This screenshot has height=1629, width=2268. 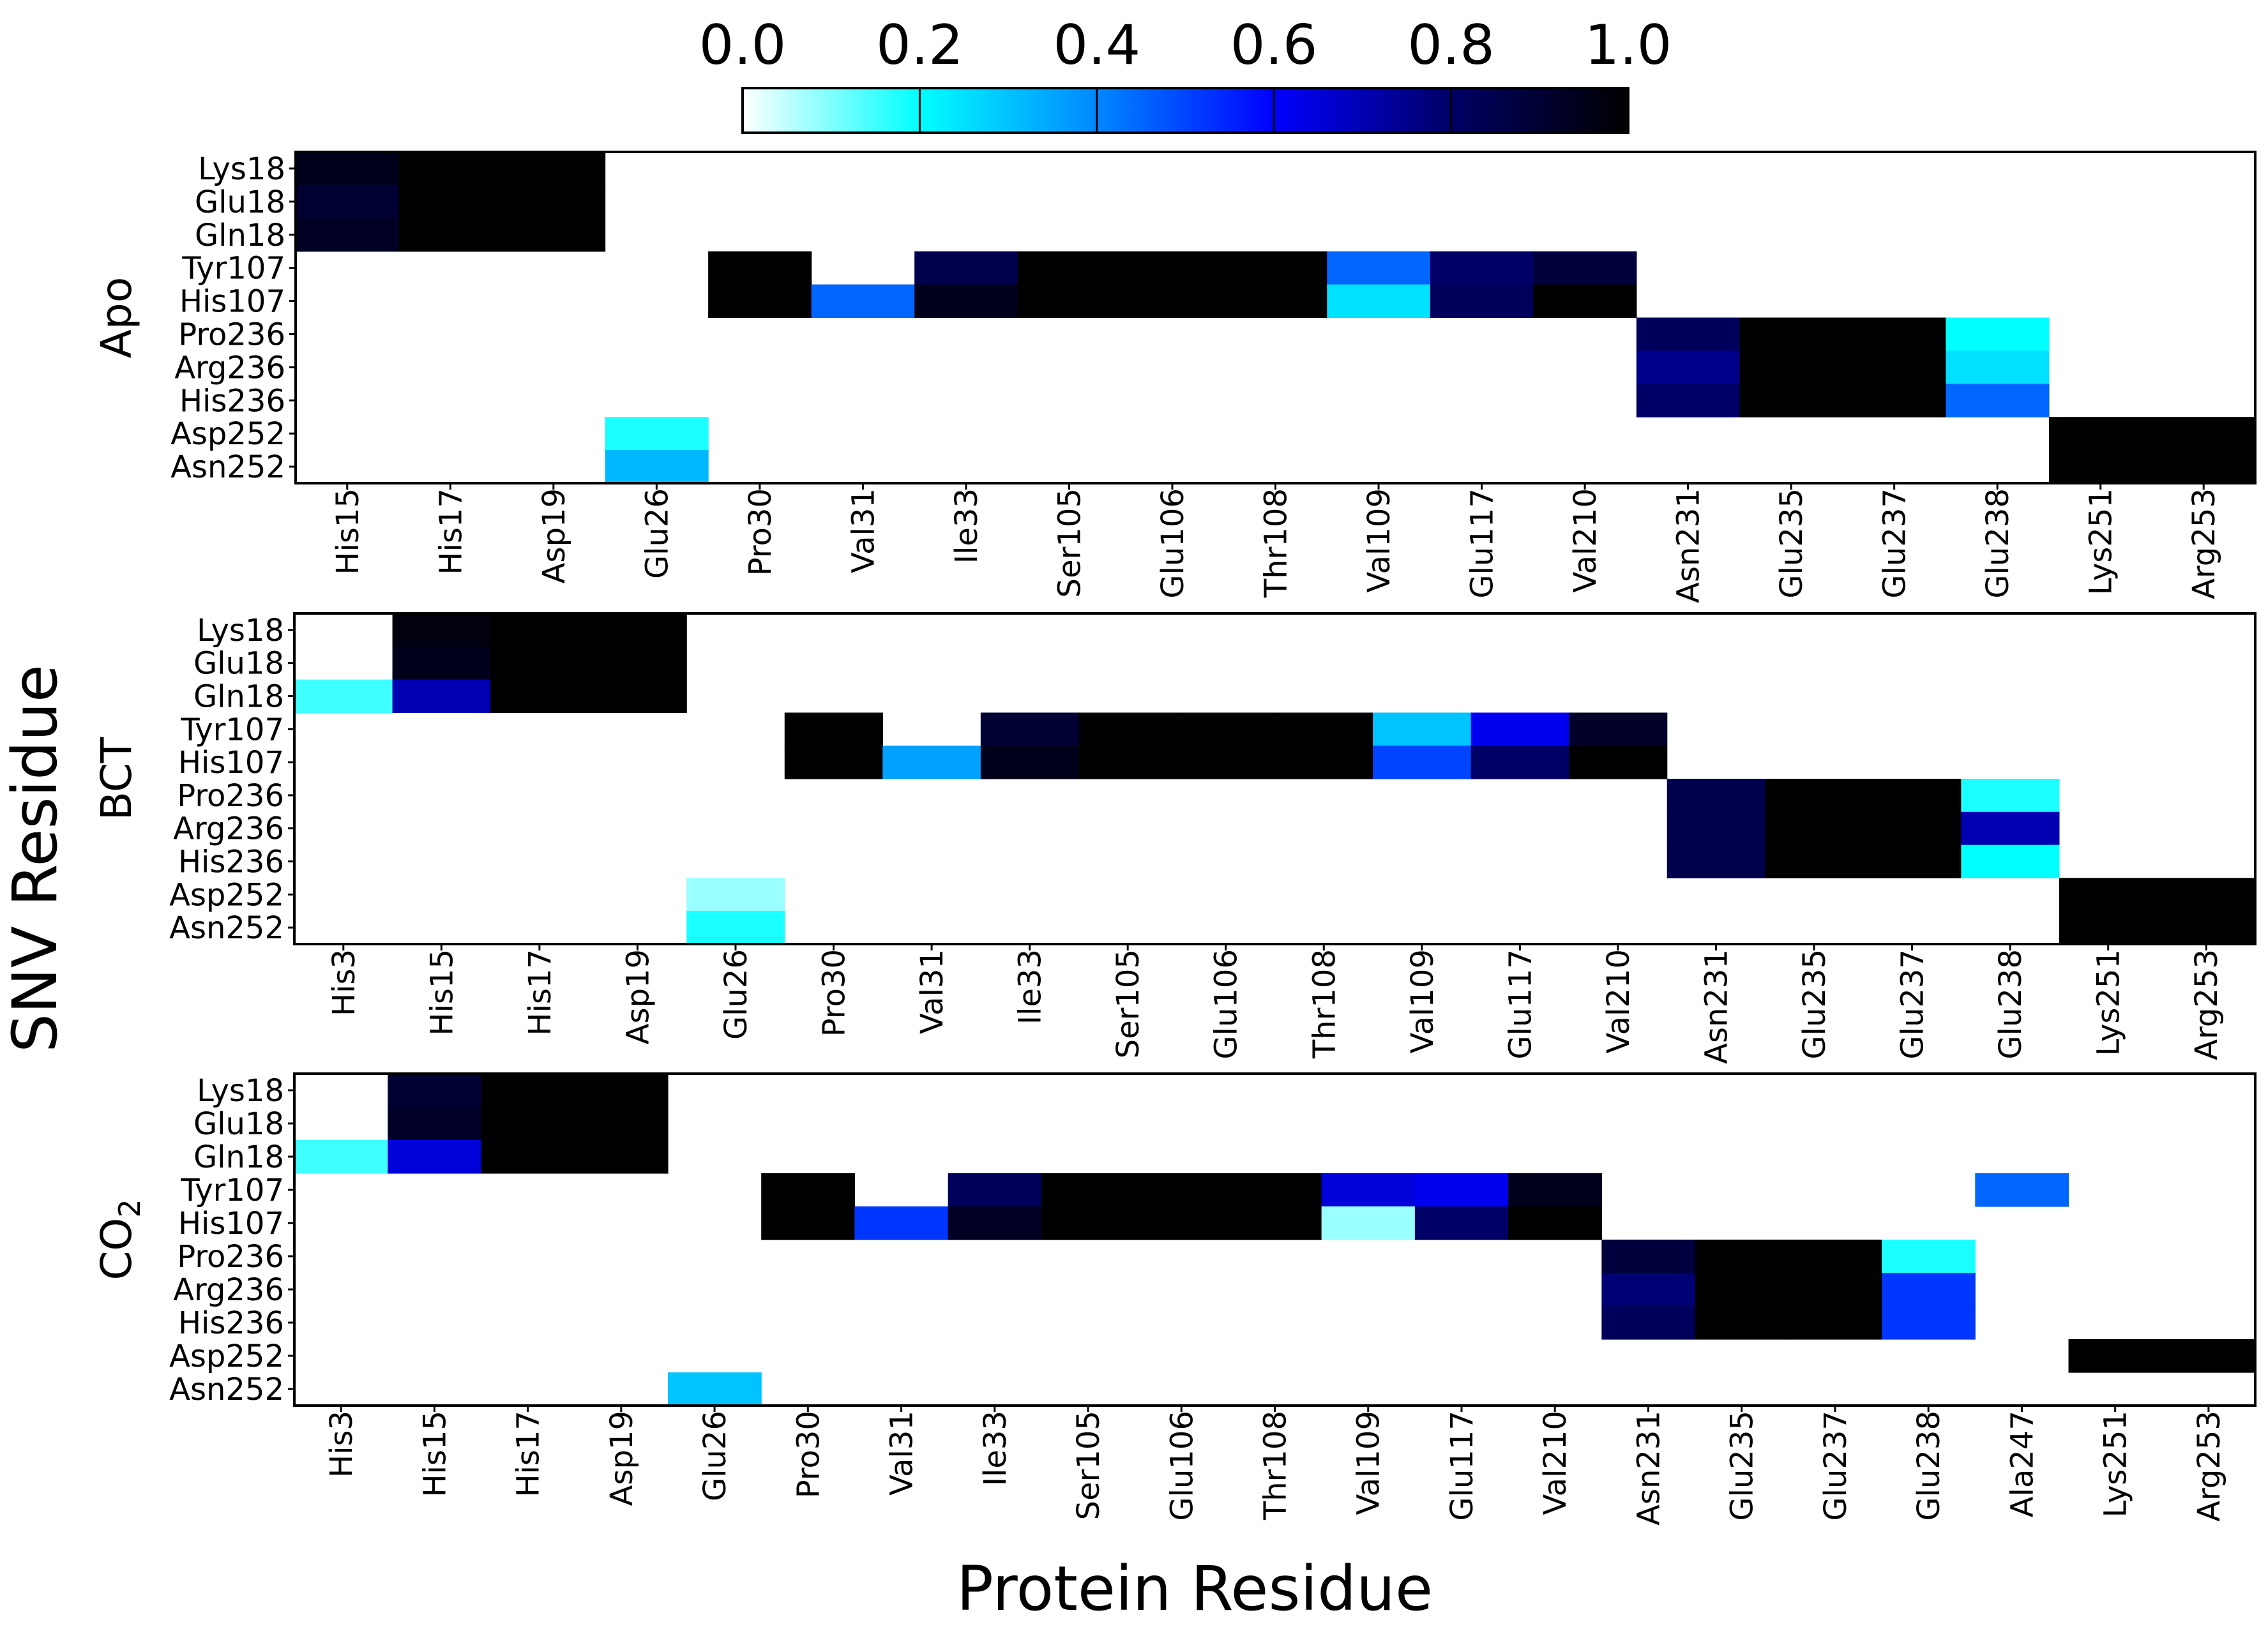 I want to click on panel-label-subscript: 2, so click(x=129, y=1208).